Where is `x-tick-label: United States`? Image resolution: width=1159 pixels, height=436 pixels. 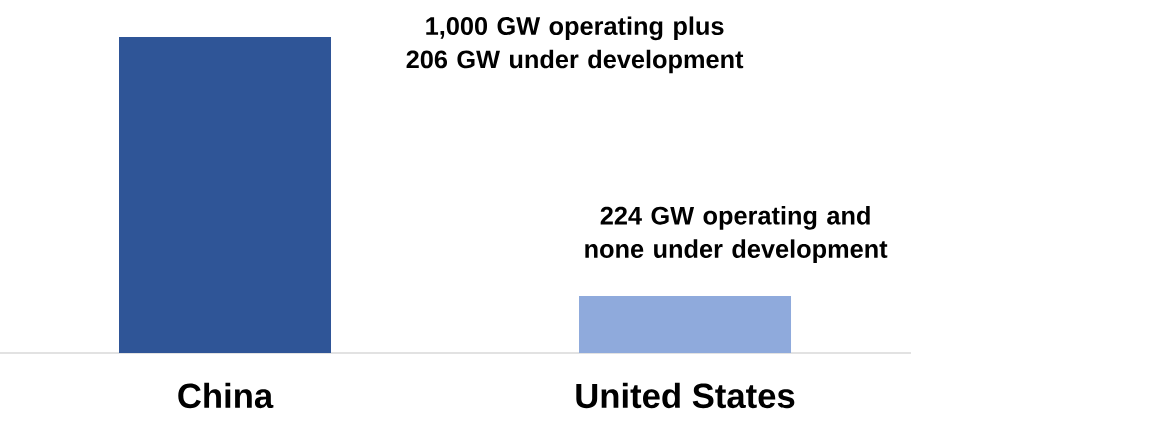 x-tick-label: United States is located at coordinates (685, 395).